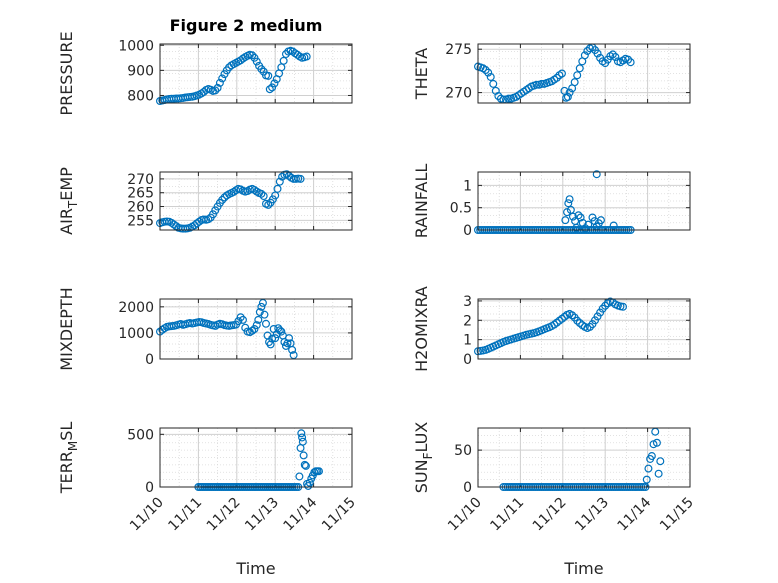 This screenshot has height=583, width=778. Describe the element at coordinates (421, 74) in the screenshot. I see `y-axis-label: THETA` at that location.